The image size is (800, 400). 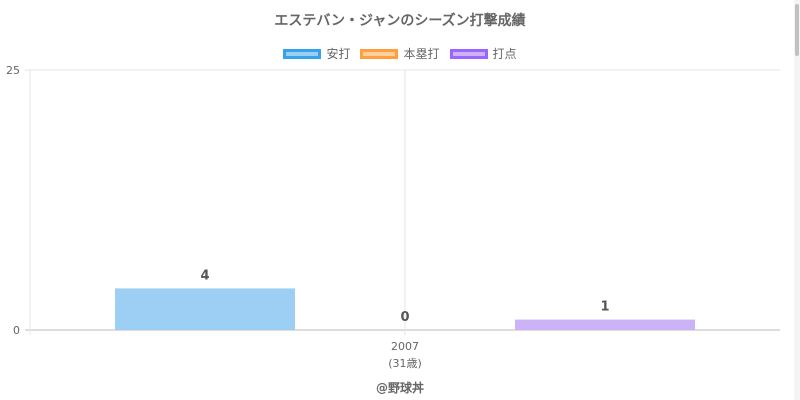 I want to click on scrollbar-thumb, so click(x=797, y=30).